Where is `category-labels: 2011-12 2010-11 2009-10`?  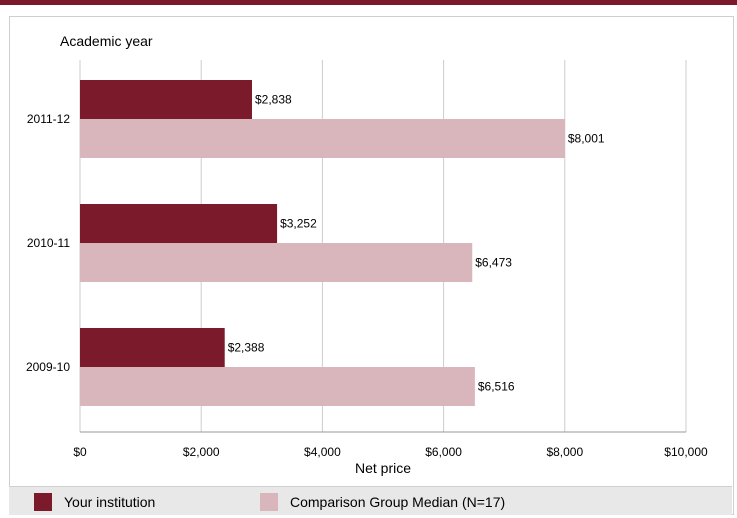 category-labels: 2011-12 2010-11 2009-10 is located at coordinates (48, 243).